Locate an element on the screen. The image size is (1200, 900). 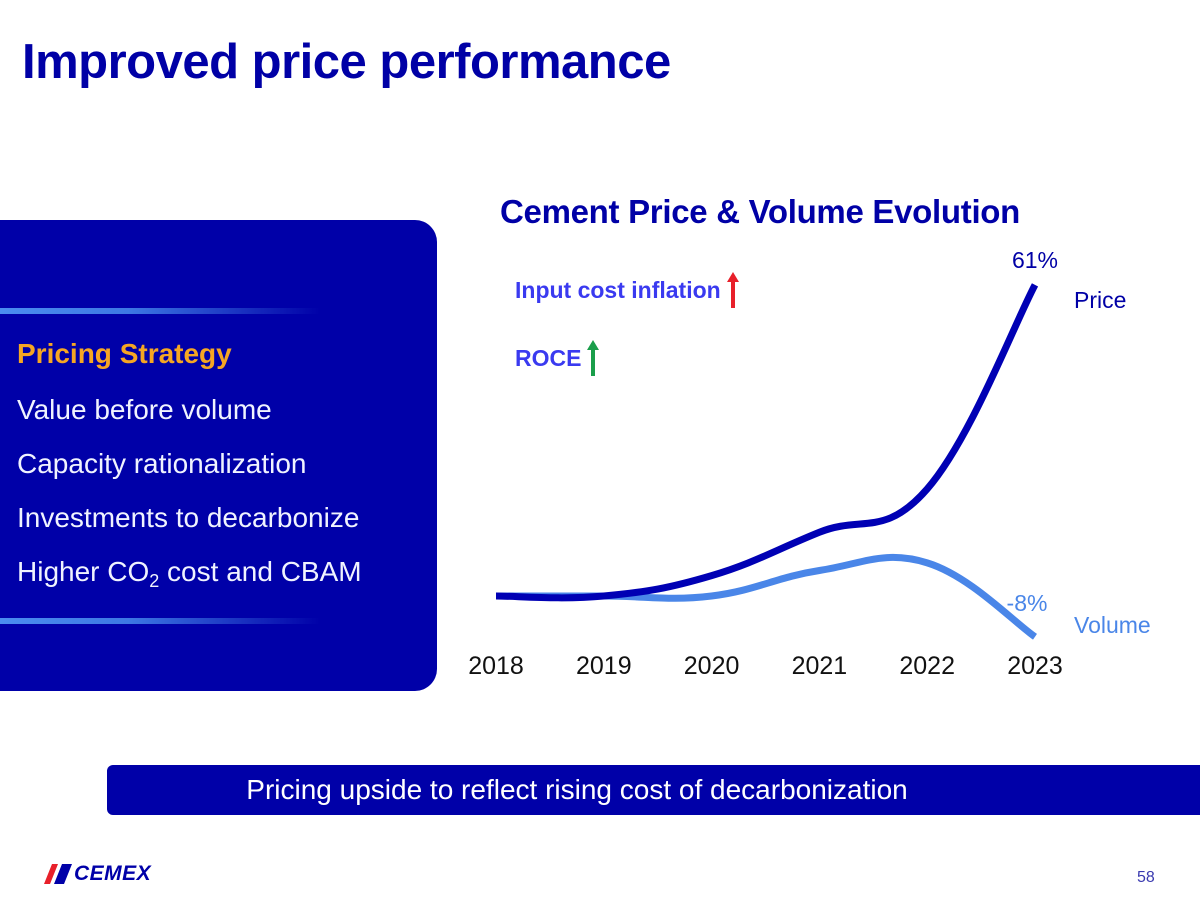
strategy-item-text: Higher CO is located at coordinates (83, 571).